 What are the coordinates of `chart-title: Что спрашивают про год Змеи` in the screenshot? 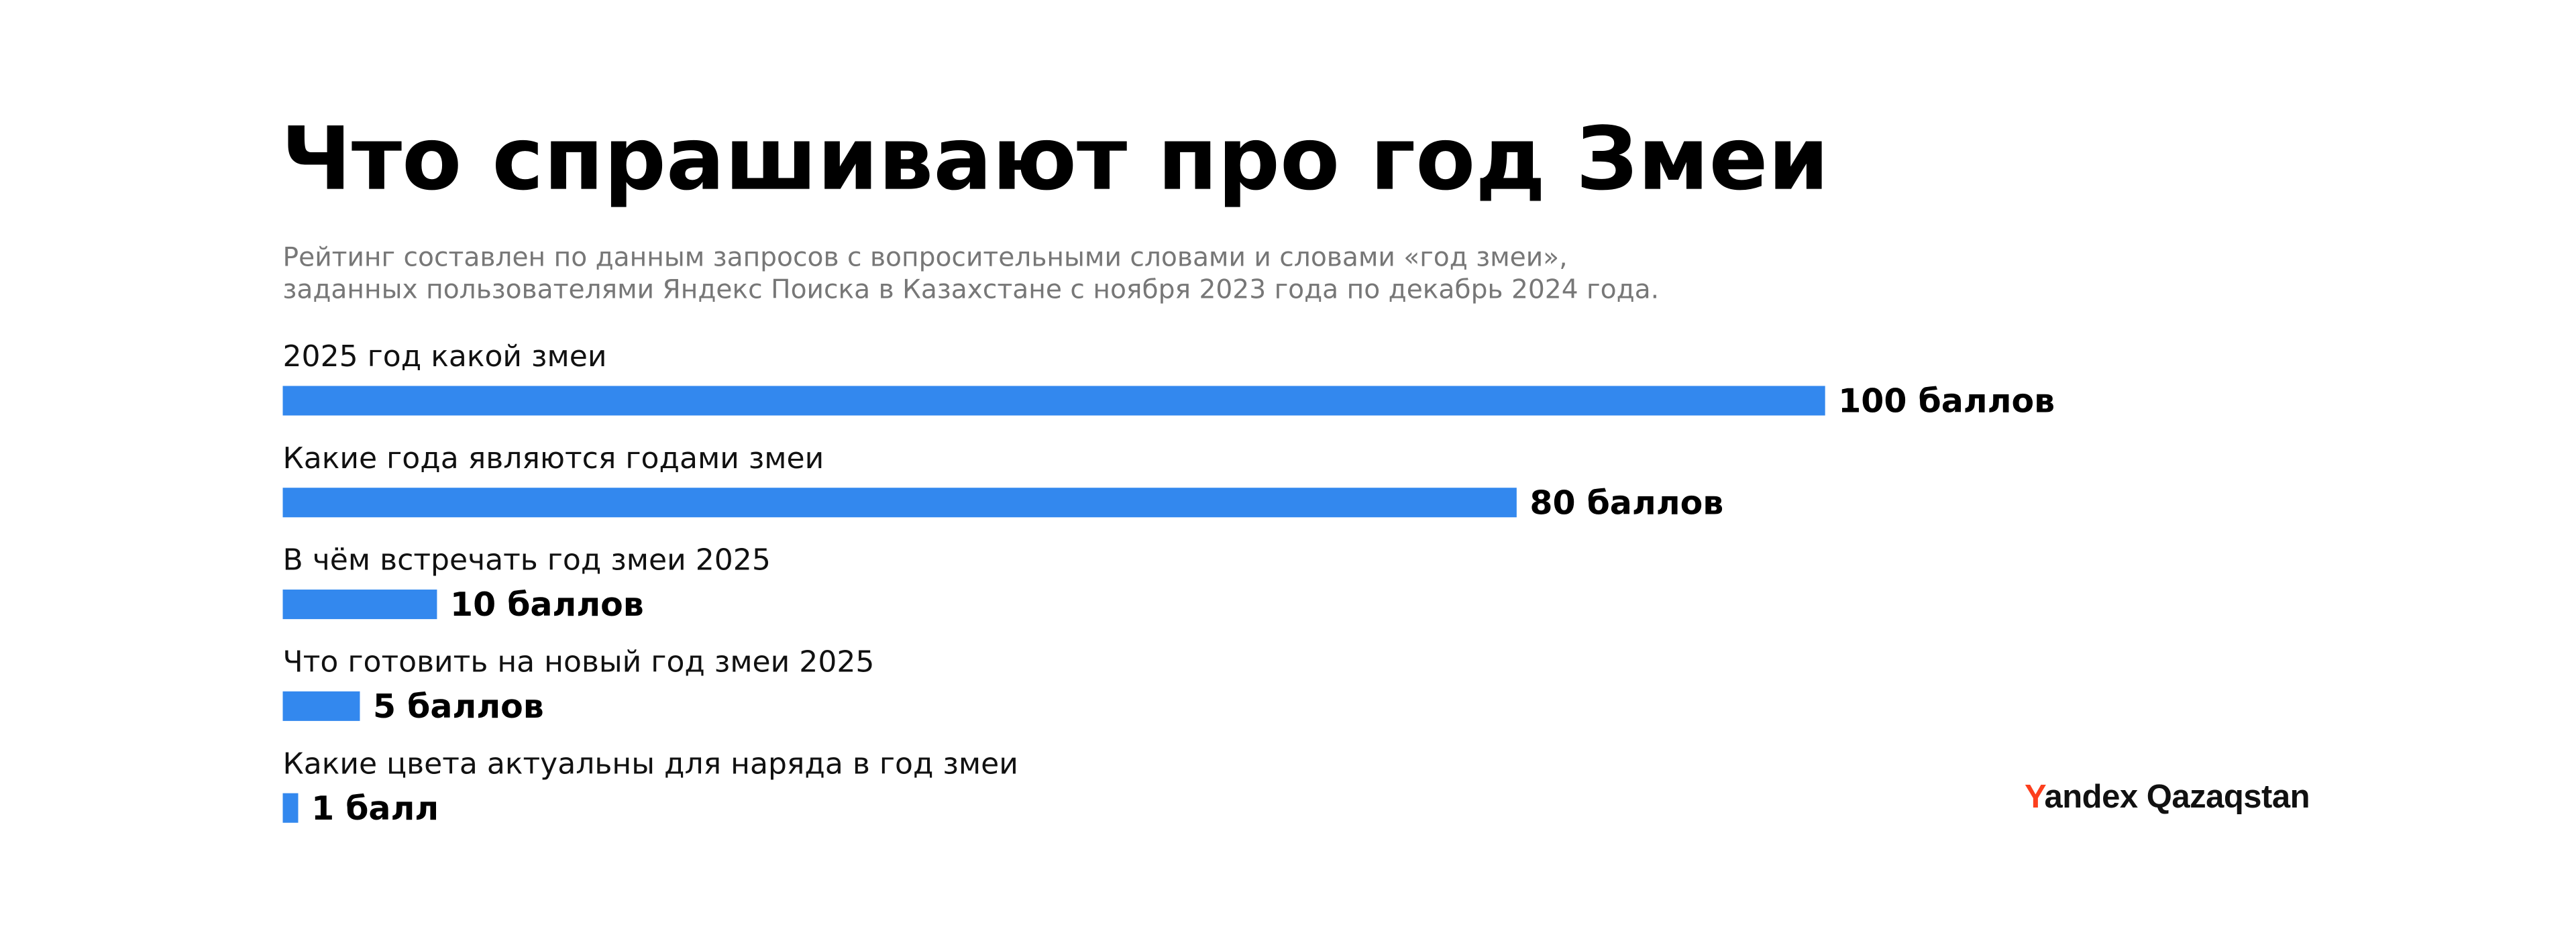 It's located at (1055, 159).